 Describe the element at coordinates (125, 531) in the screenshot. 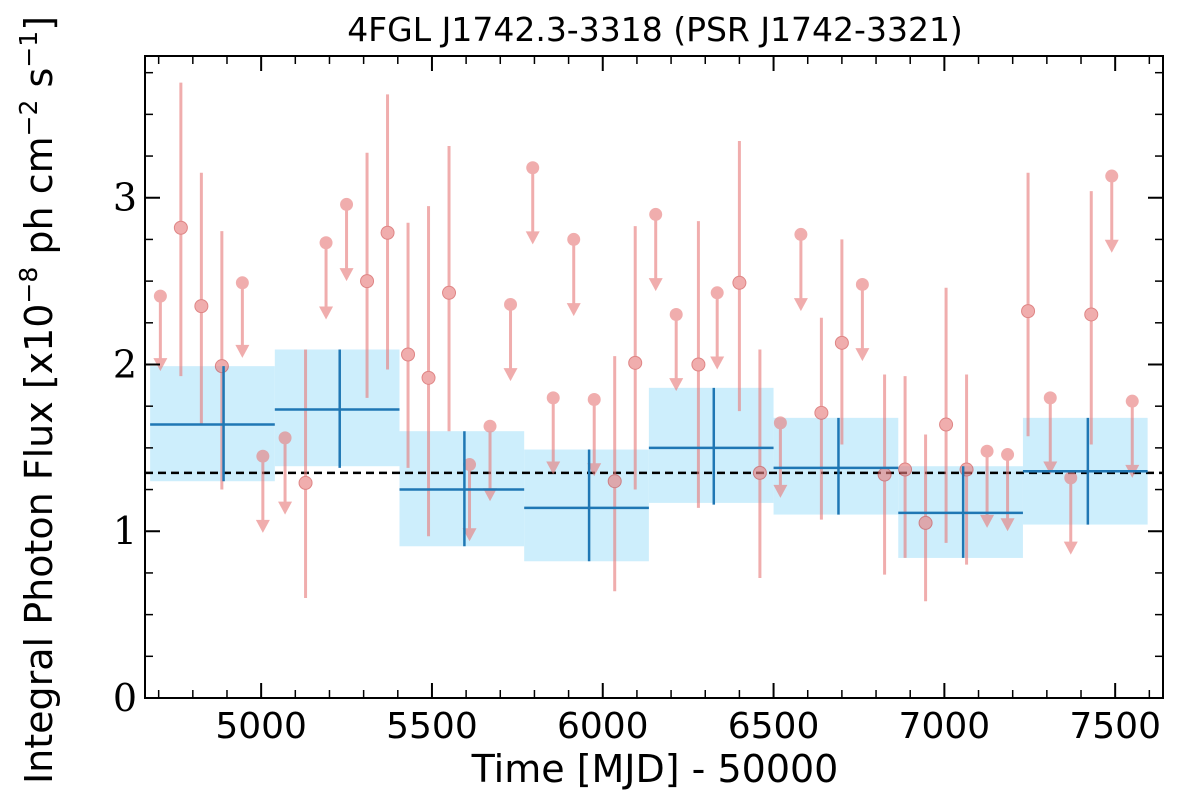

I see `y-tick-label-1: 1` at that location.